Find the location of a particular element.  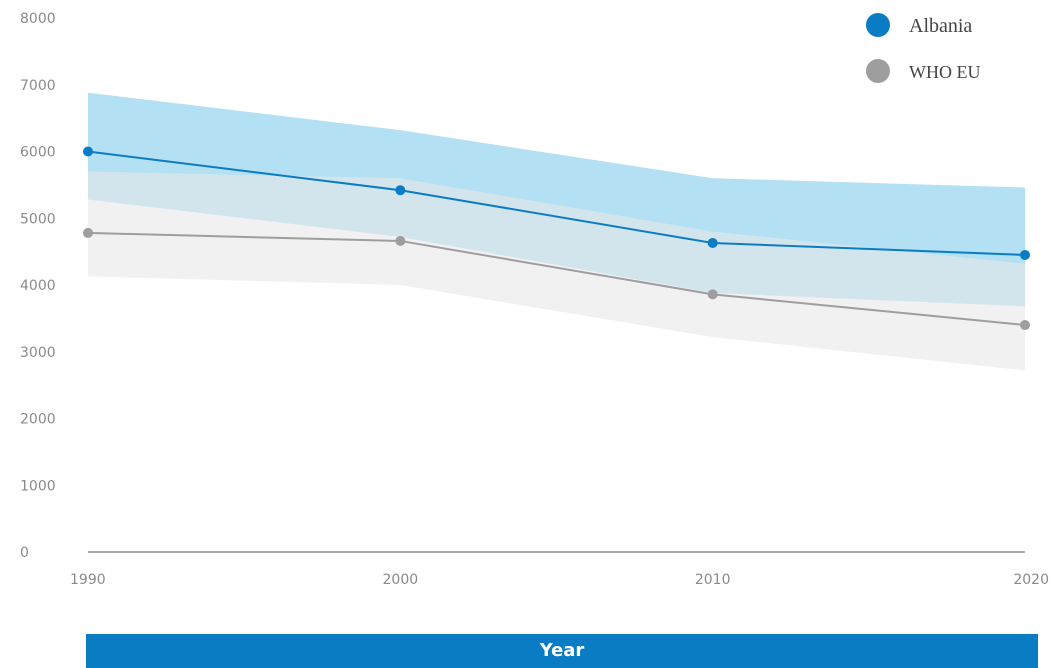

x-axis-ticks: 1990 2000 2010 2020 is located at coordinates (559, 580).